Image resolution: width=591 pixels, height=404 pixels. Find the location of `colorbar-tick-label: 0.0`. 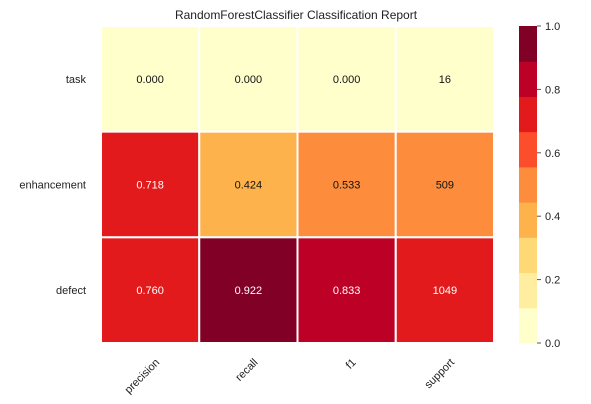

colorbar-tick-label: 0.0 is located at coordinates (552, 344).